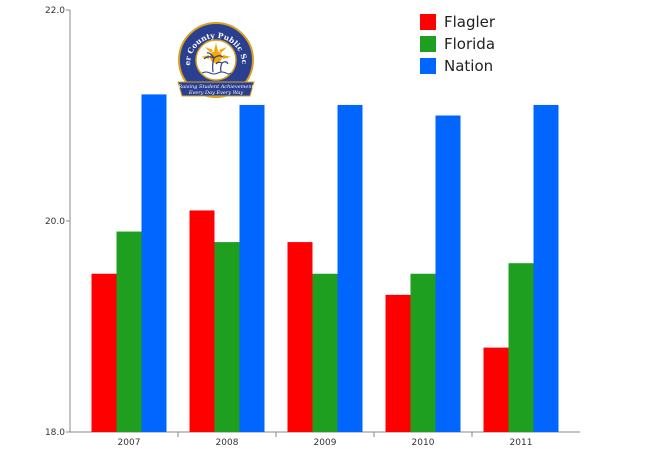 The height and width of the screenshot is (450, 650). I want to click on bar-florida-2011, so click(521, 347).